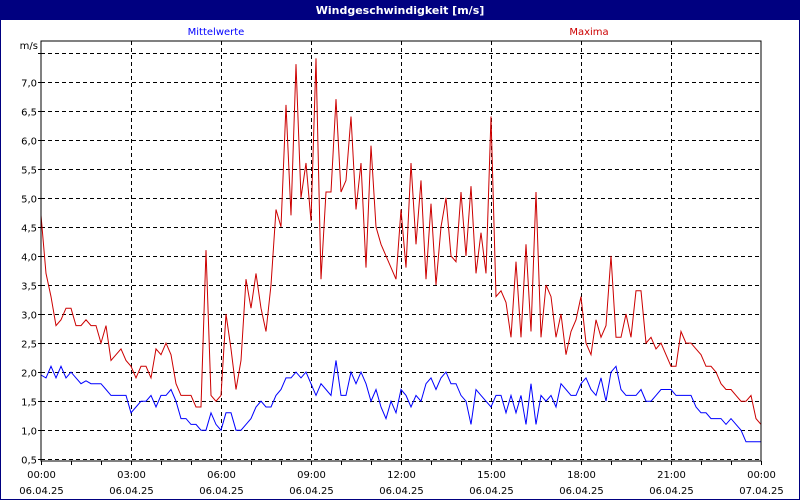 The height and width of the screenshot is (500, 800). What do you see at coordinates (29, 432) in the screenshot?
I see `y-tick-label: 1,0` at bounding box center [29, 432].